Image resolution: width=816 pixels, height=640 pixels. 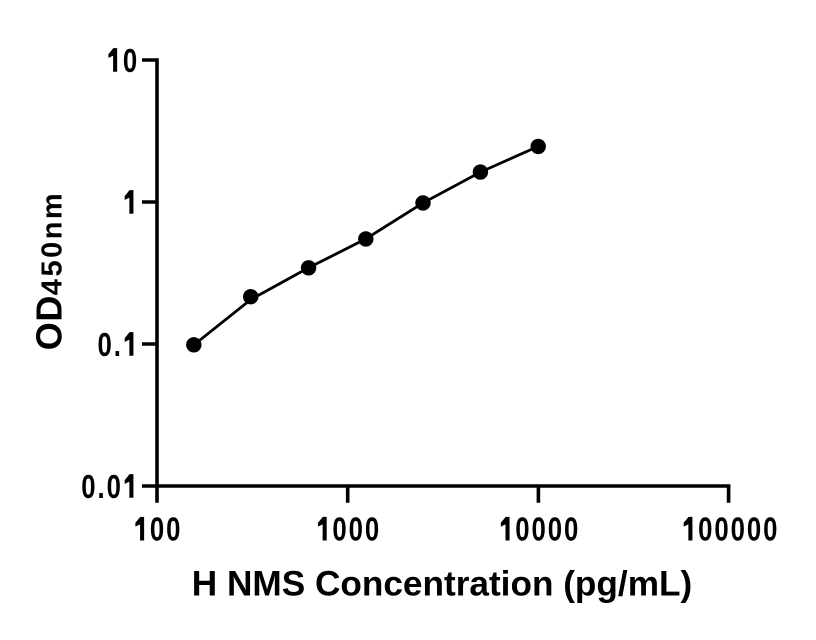 I want to click on svg-text: H NMS Concentration (pg/mL), so click(x=442, y=584).